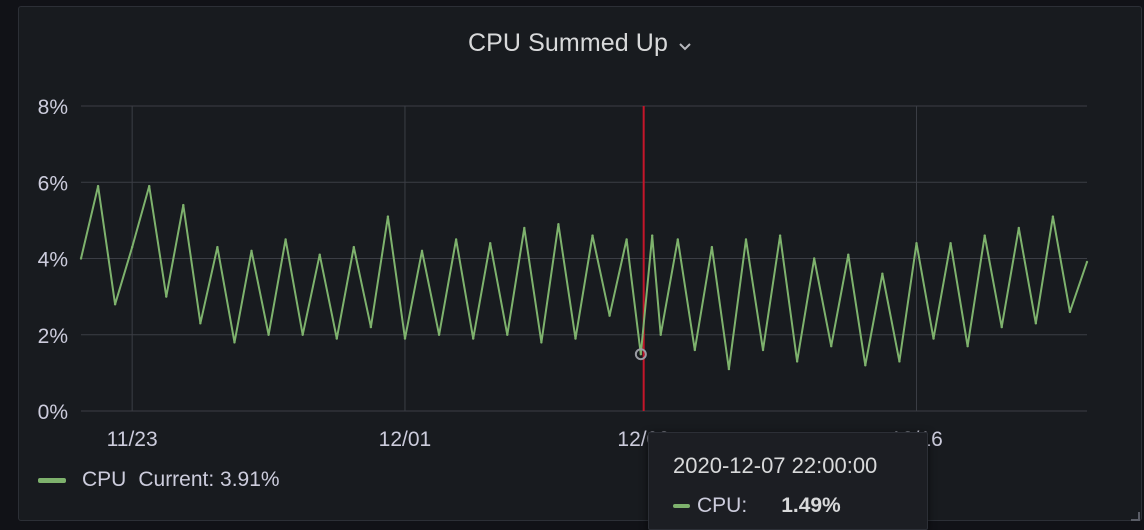 Image resolution: width=1144 pixels, height=530 pixels. What do you see at coordinates (681, 506) in the screenshot?
I see `tooltip-swatch` at bounding box center [681, 506].